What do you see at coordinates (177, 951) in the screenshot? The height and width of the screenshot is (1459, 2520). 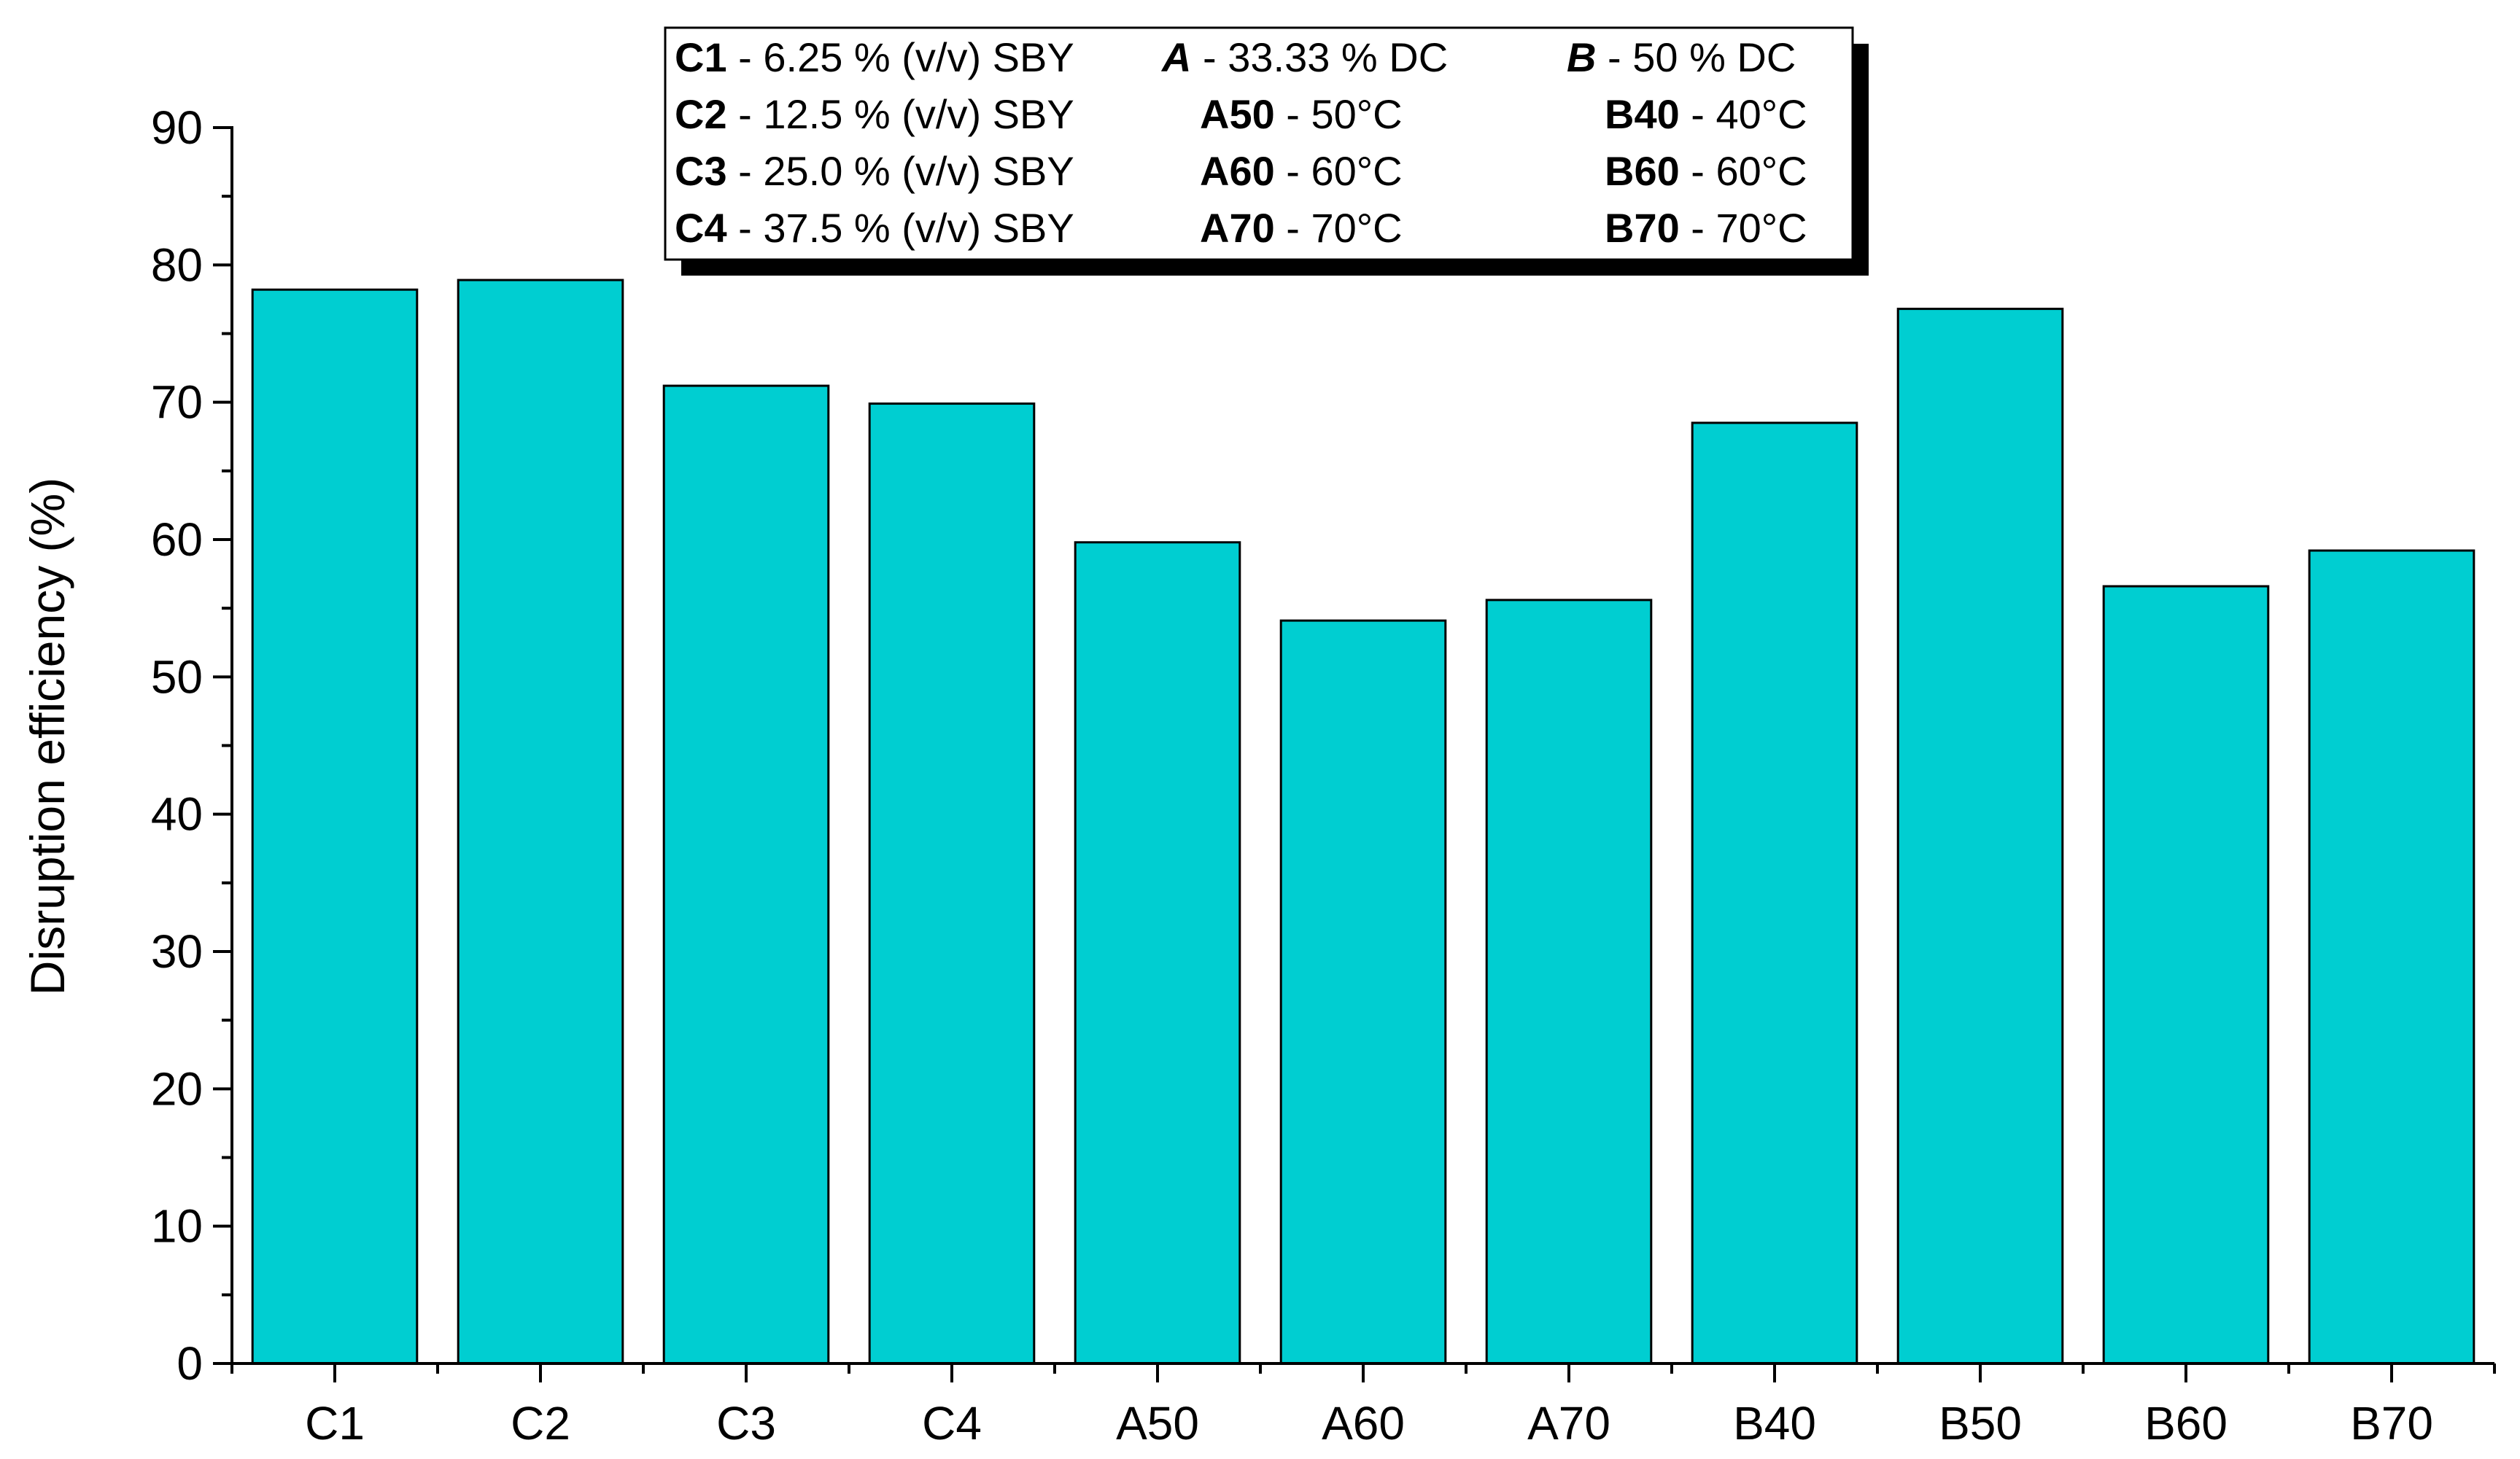 I see `y-tick-label: 30` at bounding box center [177, 951].